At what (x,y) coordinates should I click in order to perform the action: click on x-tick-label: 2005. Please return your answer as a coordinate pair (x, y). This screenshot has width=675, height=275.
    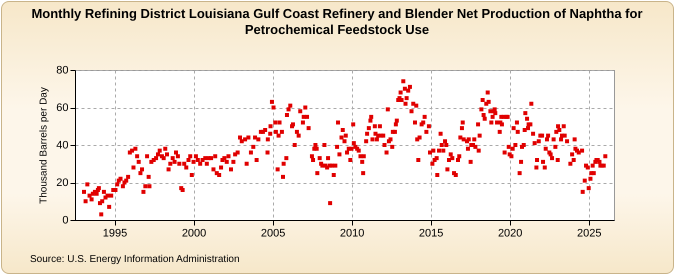
    Looking at the image, I should click on (273, 234).